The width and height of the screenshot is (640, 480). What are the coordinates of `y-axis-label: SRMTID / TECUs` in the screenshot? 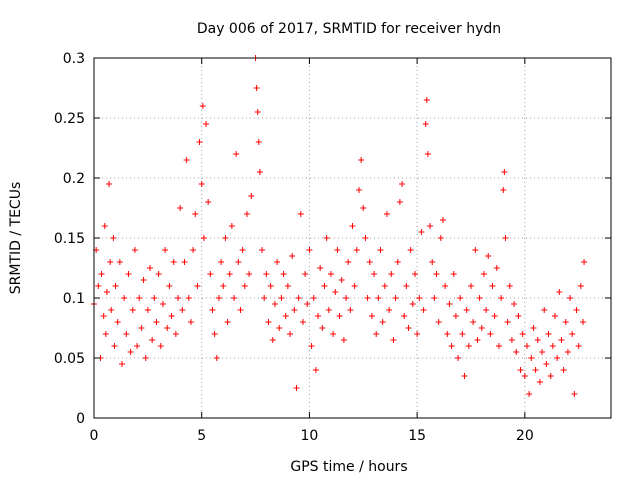 It's located at (16, 238).